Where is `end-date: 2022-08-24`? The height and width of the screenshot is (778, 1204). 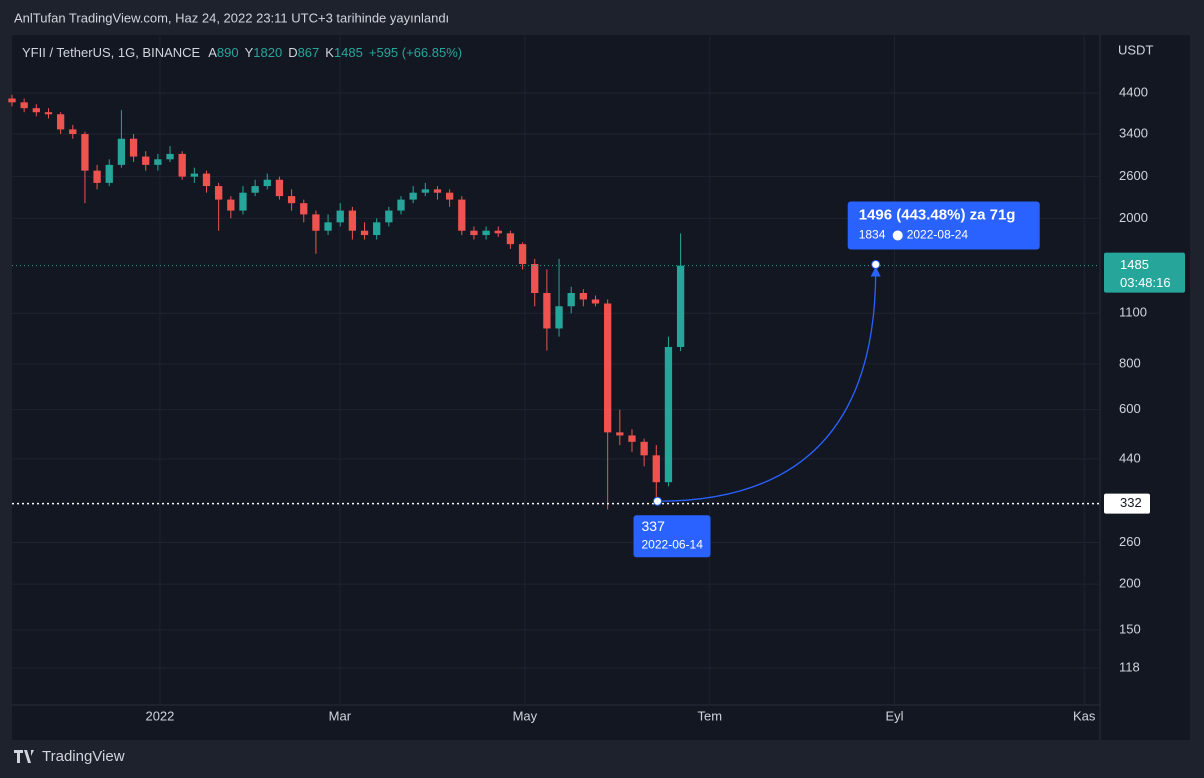 end-date: 2022-08-24 is located at coordinates (938, 235).